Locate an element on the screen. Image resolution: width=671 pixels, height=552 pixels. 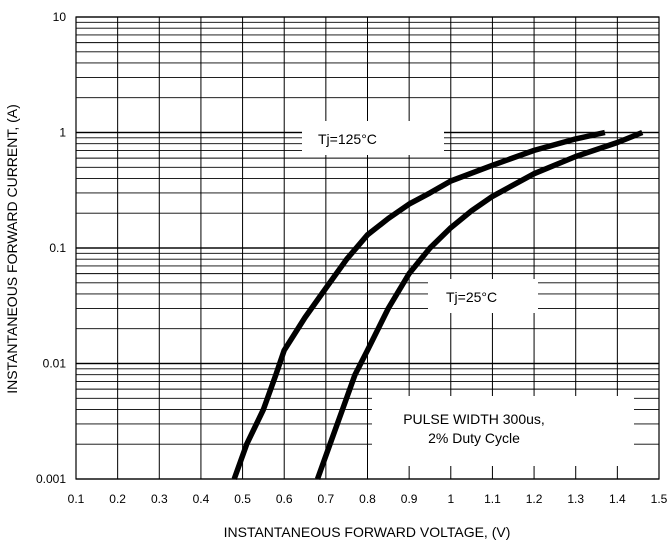
pulse-note-line1: PULSE WIDTH 300us, is located at coordinates (474, 419).